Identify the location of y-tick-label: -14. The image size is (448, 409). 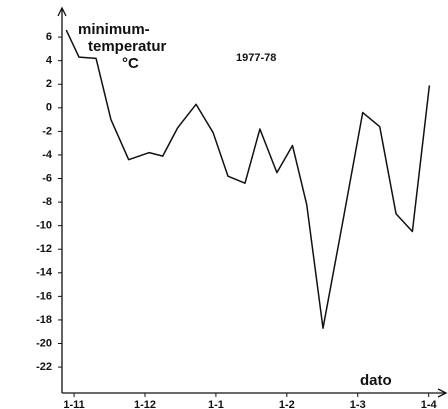
(44, 273).